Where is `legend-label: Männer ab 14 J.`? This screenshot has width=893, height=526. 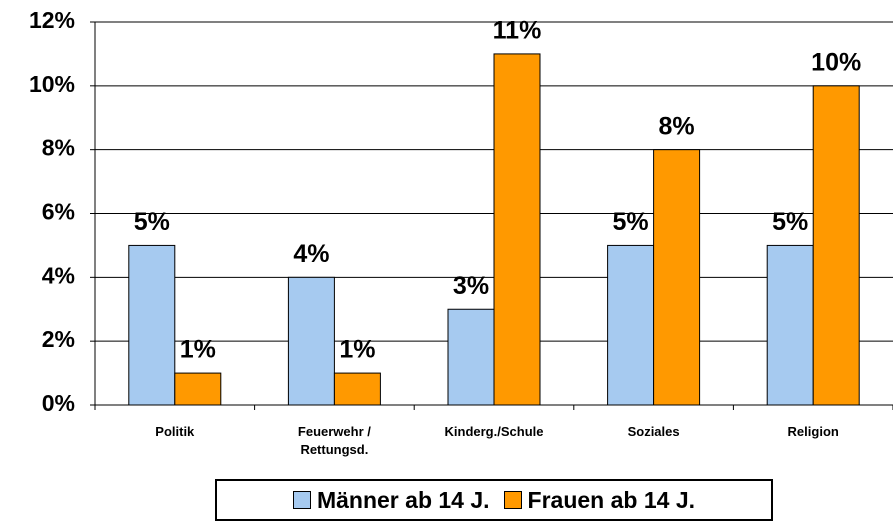
legend-label: Männer ab 14 J. is located at coordinates (403, 499).